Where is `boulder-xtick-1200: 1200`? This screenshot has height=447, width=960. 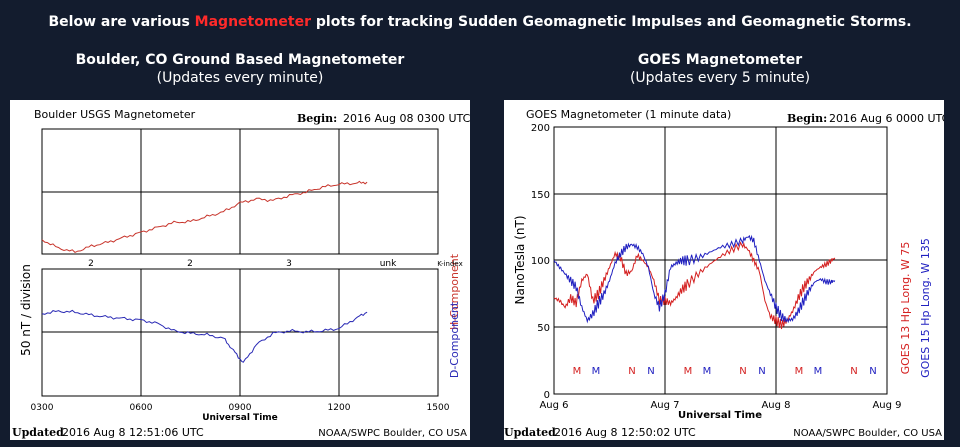 boulder-xtick-1200: 1200 is located at coordinates (339, 408).